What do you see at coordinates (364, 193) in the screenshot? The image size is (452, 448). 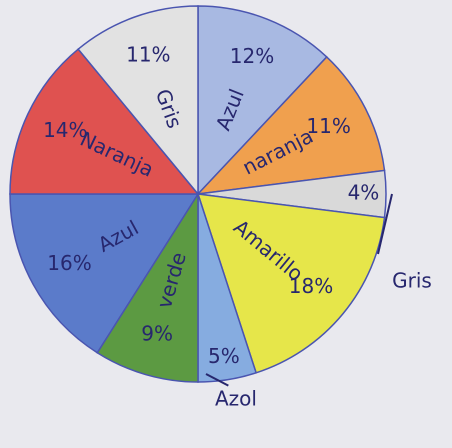 I see `percent-label: 4%` at bounding box center [364, 193].